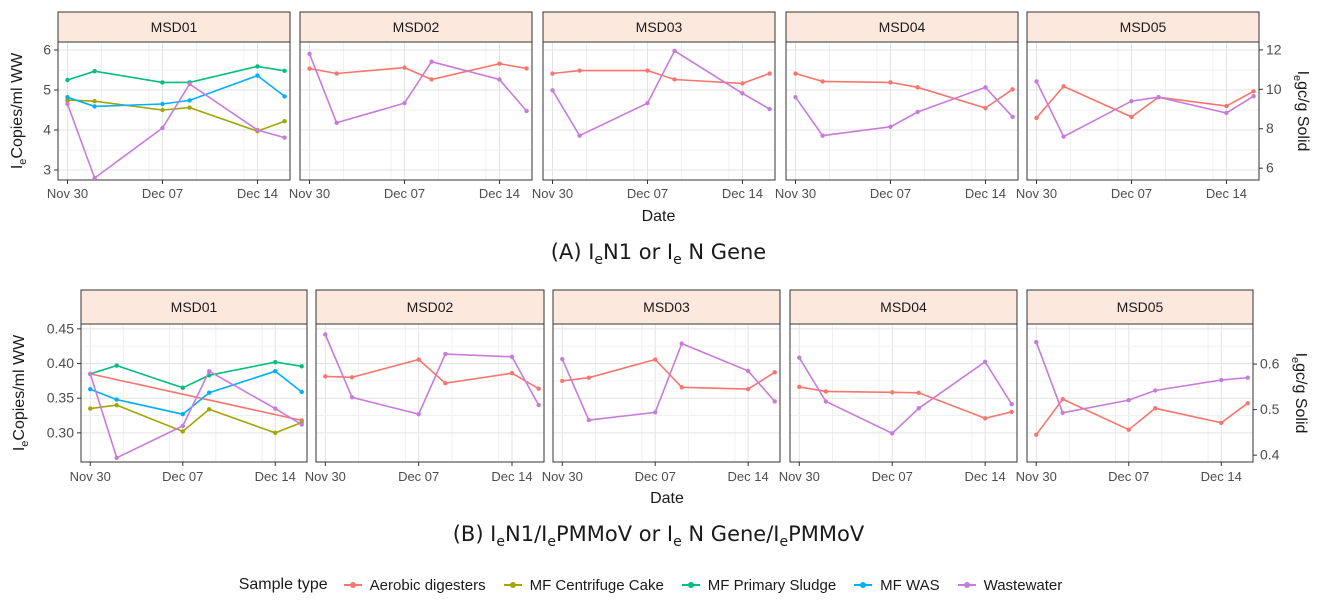 The image size is (1317, 600). What do you see at coordinates (1135, 386) in the screenshot?
I see `facet-msd05: MSD05 Nov 30 Dec 07 Dec 14` at bounding box center [1135, 386].